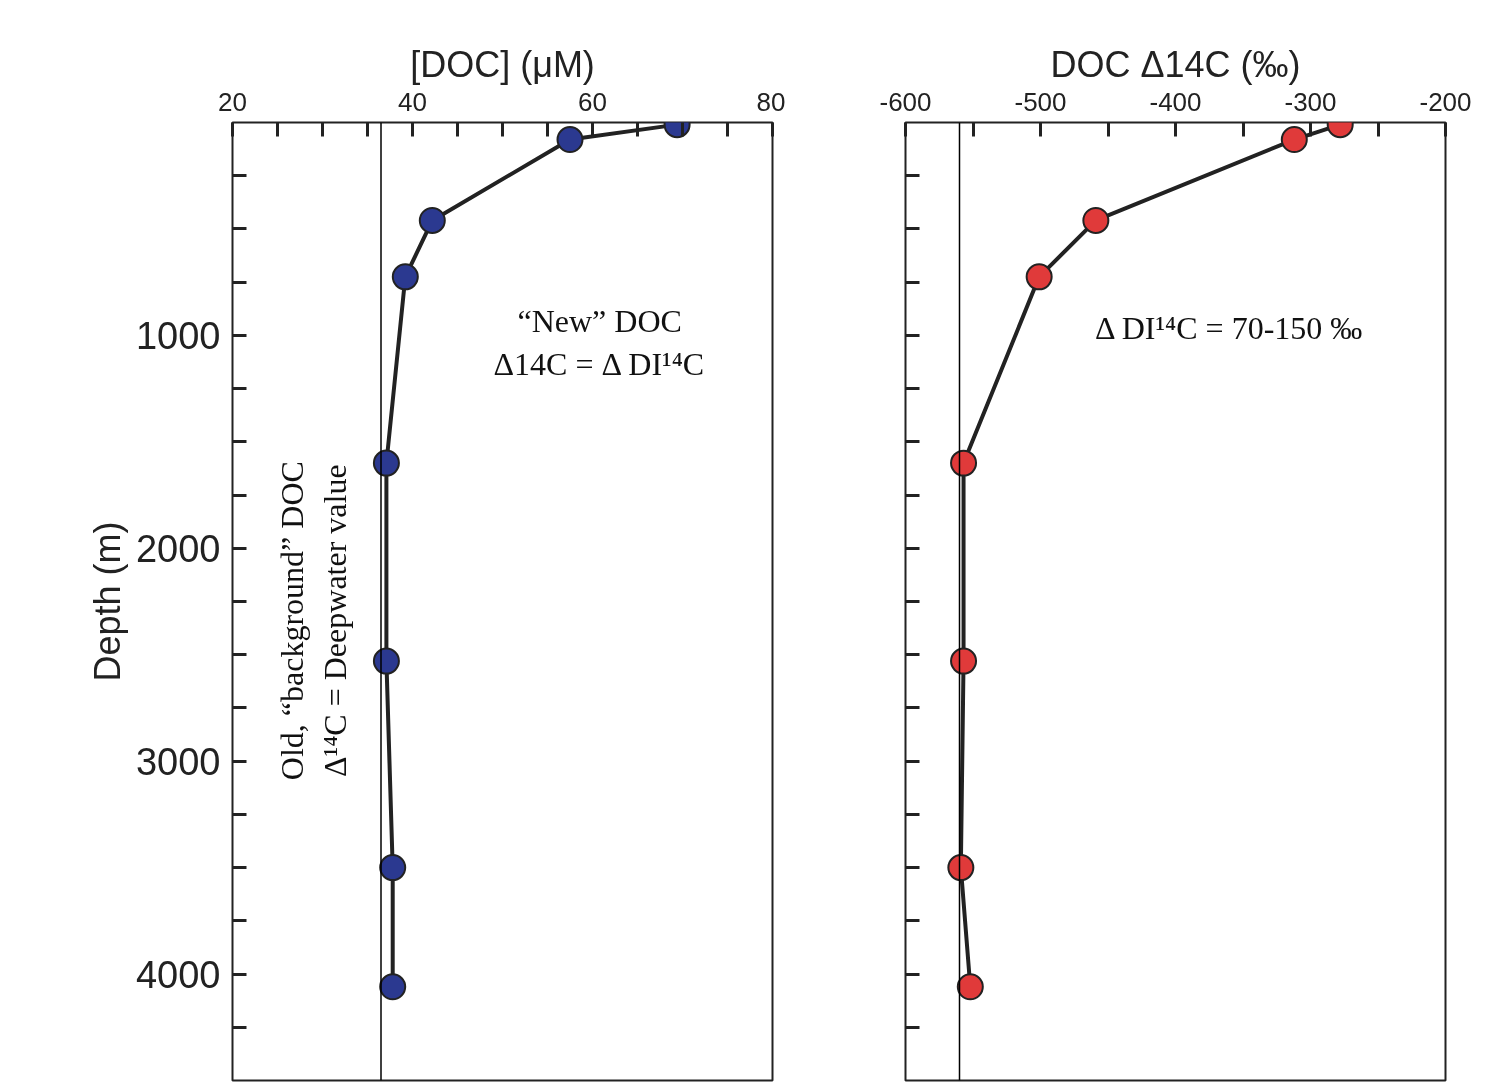 Image resolution: width=1507 pixels, height=1086 pixels. What do you see at coordinates (905, 101) in the screenshot?
I see `x-tick-label: -600` at bounding box center [905, 101].